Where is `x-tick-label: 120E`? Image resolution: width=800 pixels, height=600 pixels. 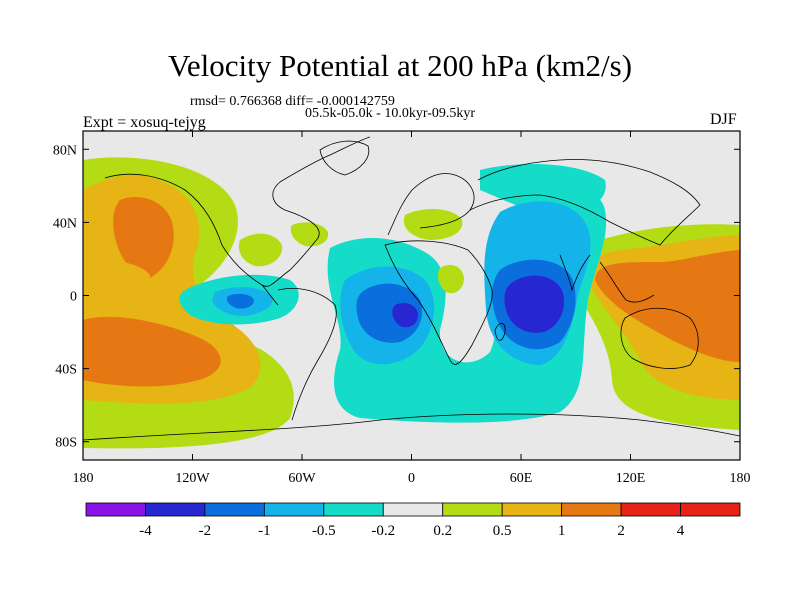 x-tick-label: 120E is located at coordinates (631, 478).